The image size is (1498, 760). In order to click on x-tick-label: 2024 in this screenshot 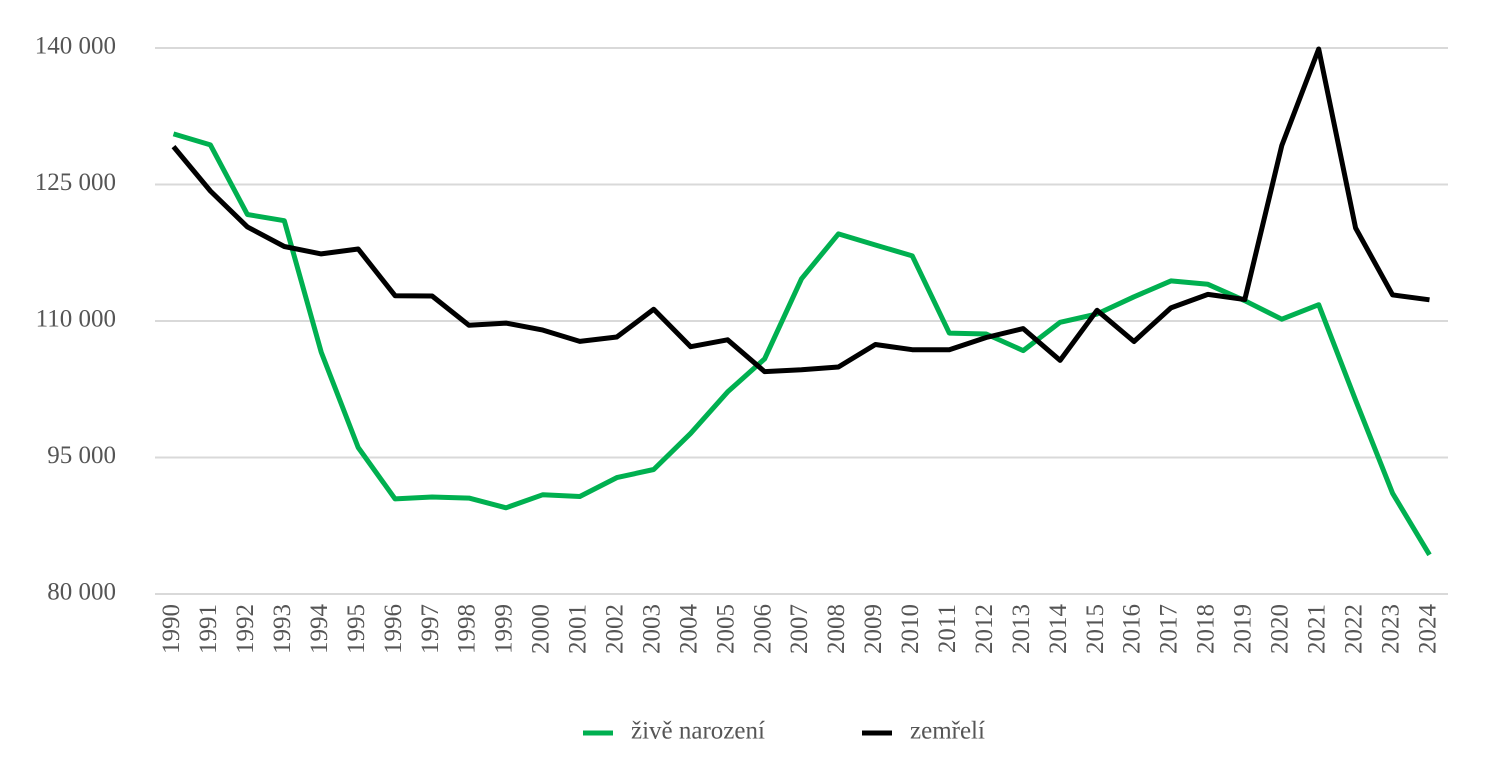, I will do `click(1427, 629)`.